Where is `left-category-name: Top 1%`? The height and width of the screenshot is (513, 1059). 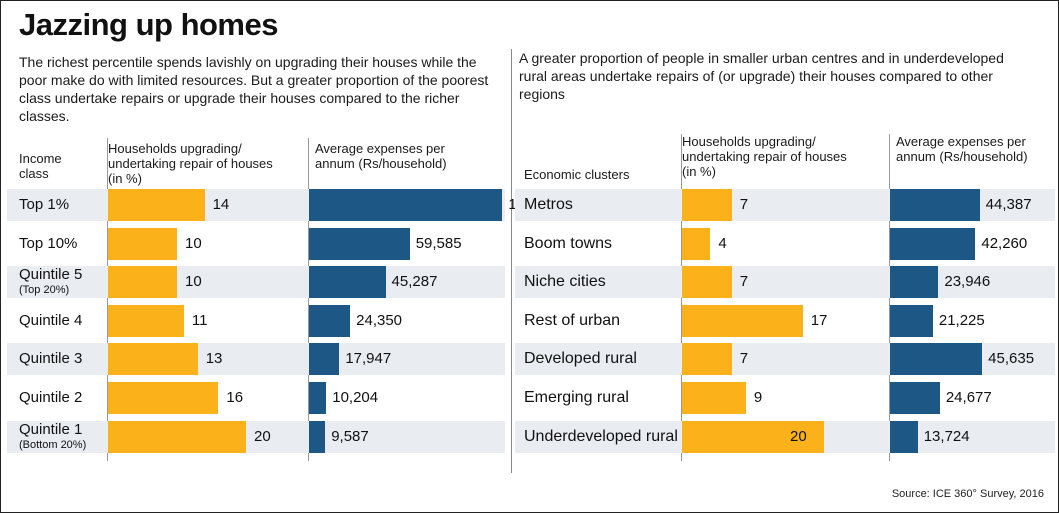 left-category-name: Top 1% is located at coordinates (44, 204).